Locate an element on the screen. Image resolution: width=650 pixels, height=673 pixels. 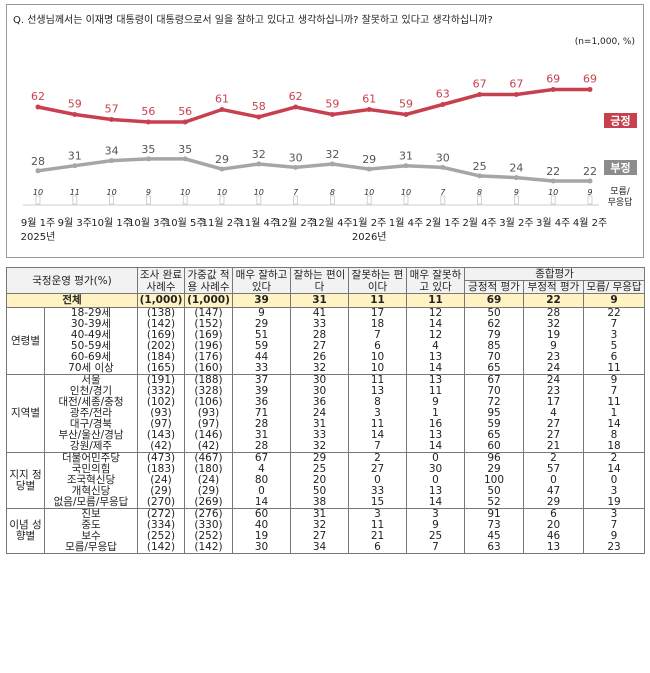
row-cell: 32 is located at coordinates (319, 447).